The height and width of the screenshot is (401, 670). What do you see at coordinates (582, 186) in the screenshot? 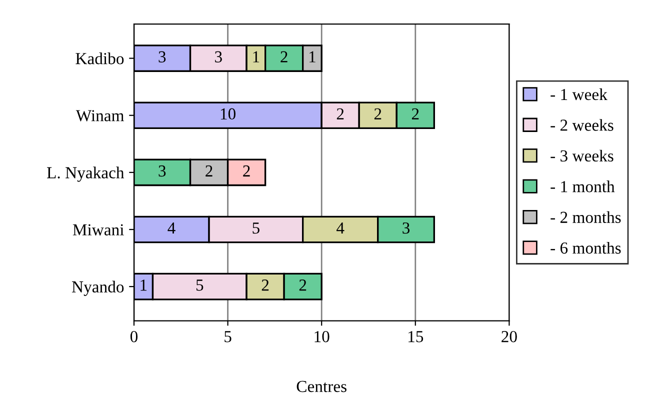
I see `legend-label: - 1 month` at bounding box center [582, 186].